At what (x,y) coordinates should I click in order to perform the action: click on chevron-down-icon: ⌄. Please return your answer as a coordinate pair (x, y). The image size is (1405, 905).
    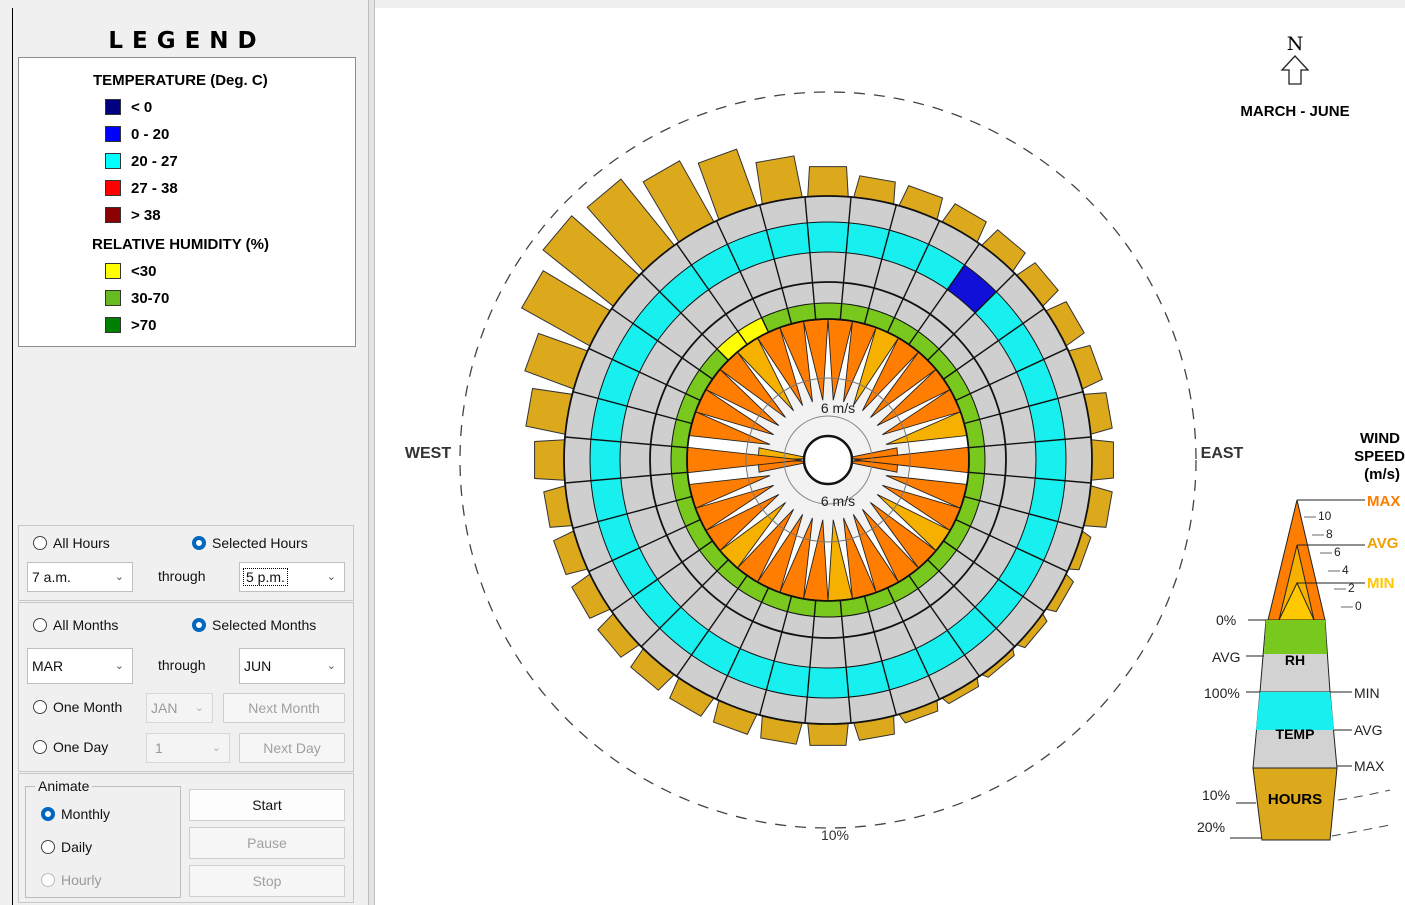
    Looking at the image, I should click on (199, 708).